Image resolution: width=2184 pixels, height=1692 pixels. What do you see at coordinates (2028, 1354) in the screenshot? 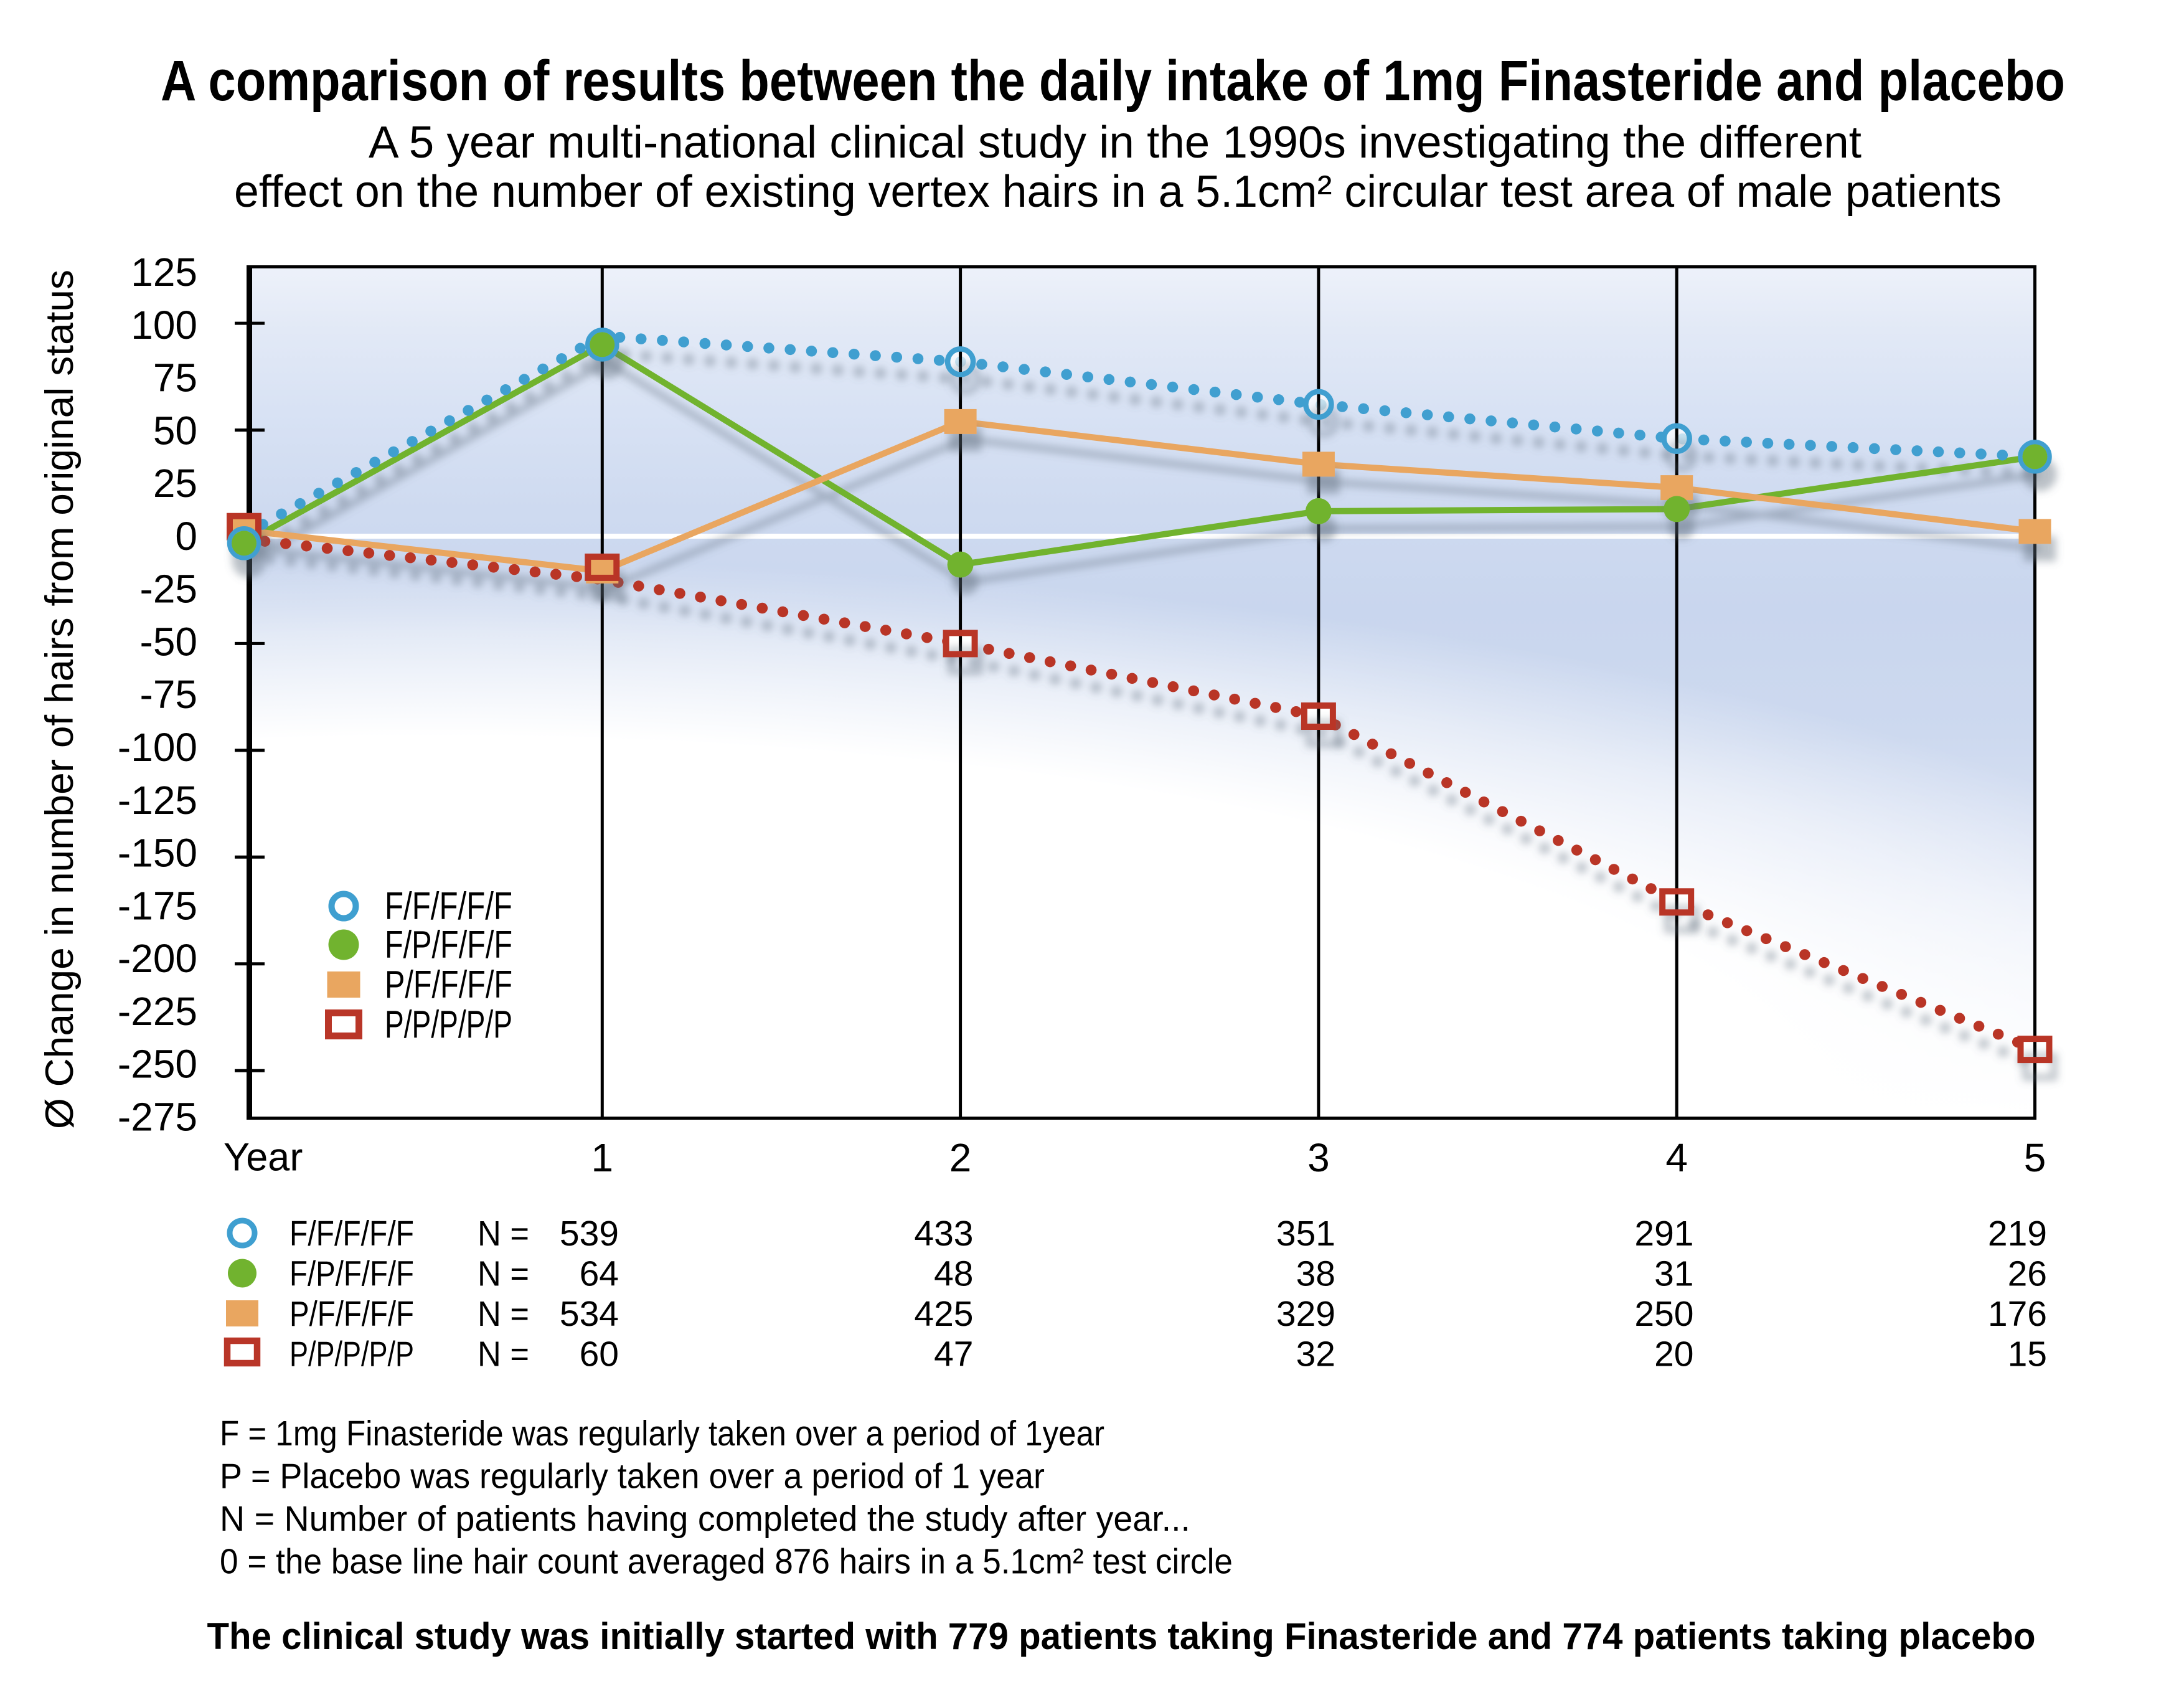
I see `svg-text: 15` at bounding box center [2028, 1354].